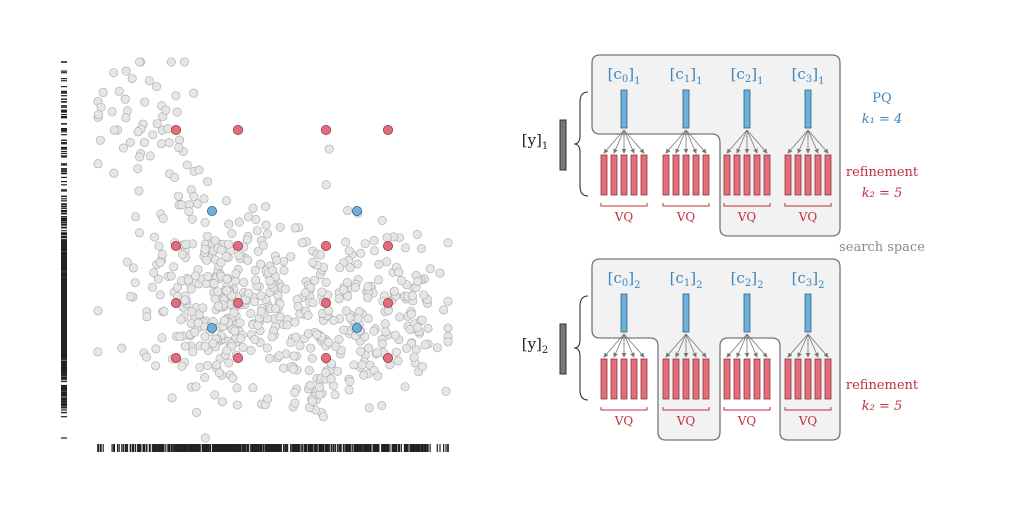  Describe the element at coordinates (281, 244) in the screenshot. I see `refinement-centroids` at that location.